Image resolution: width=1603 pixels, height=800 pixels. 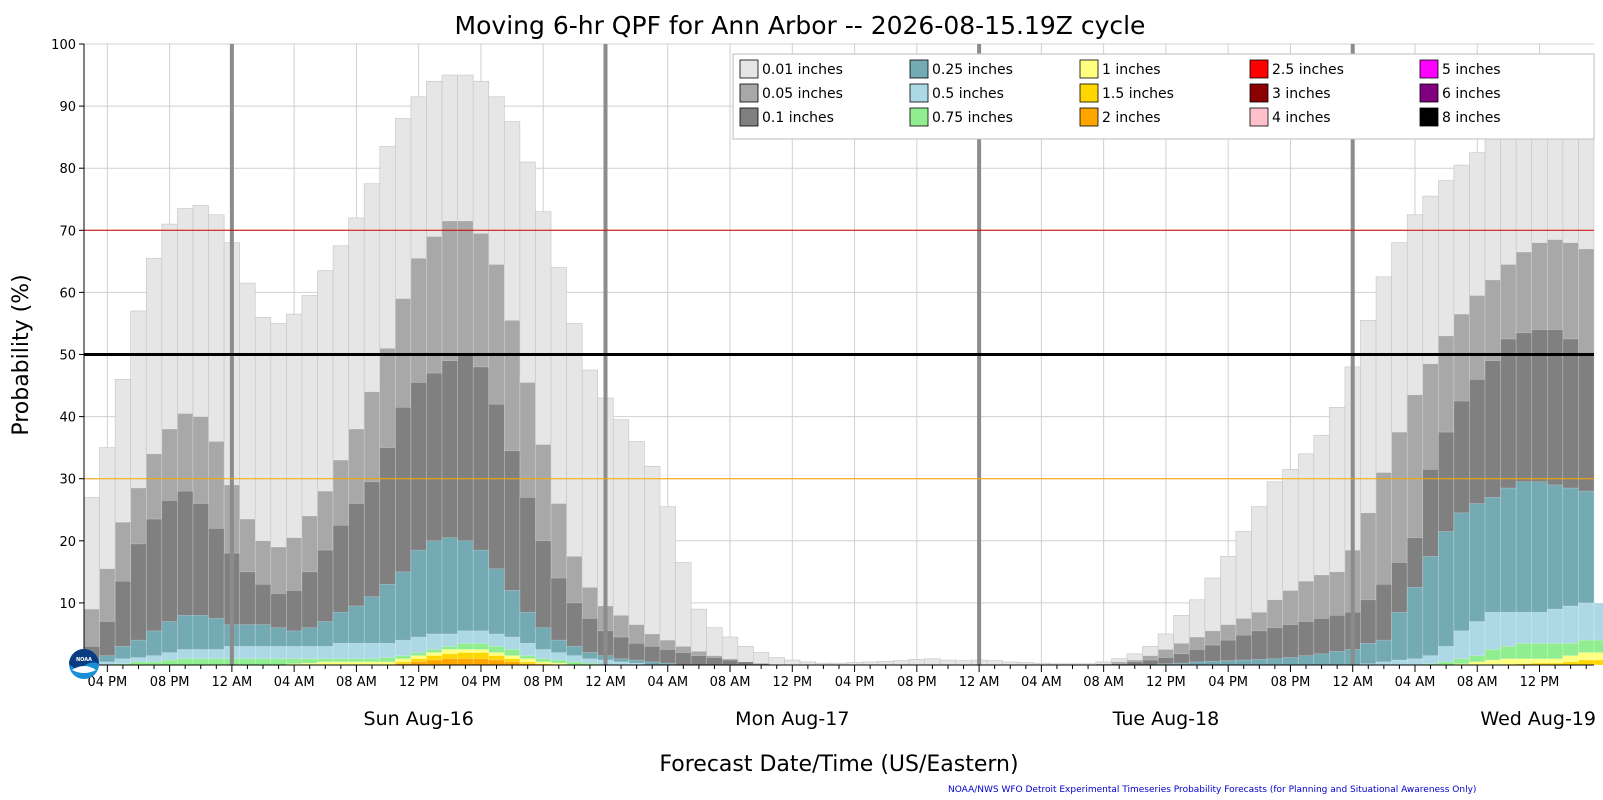 What do you see at coordinates (1308, 70) in the screenshot?
I see `legend-entry: 2.5 inches` at bounding box center [1308, 70].